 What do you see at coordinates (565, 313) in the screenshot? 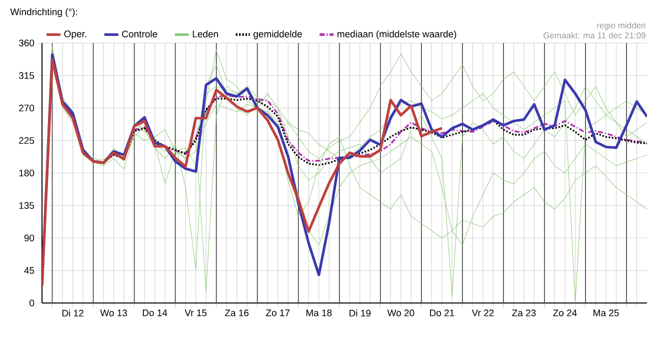
I see `x-tick-label: Zo 24` at bounding box center [565, 313].